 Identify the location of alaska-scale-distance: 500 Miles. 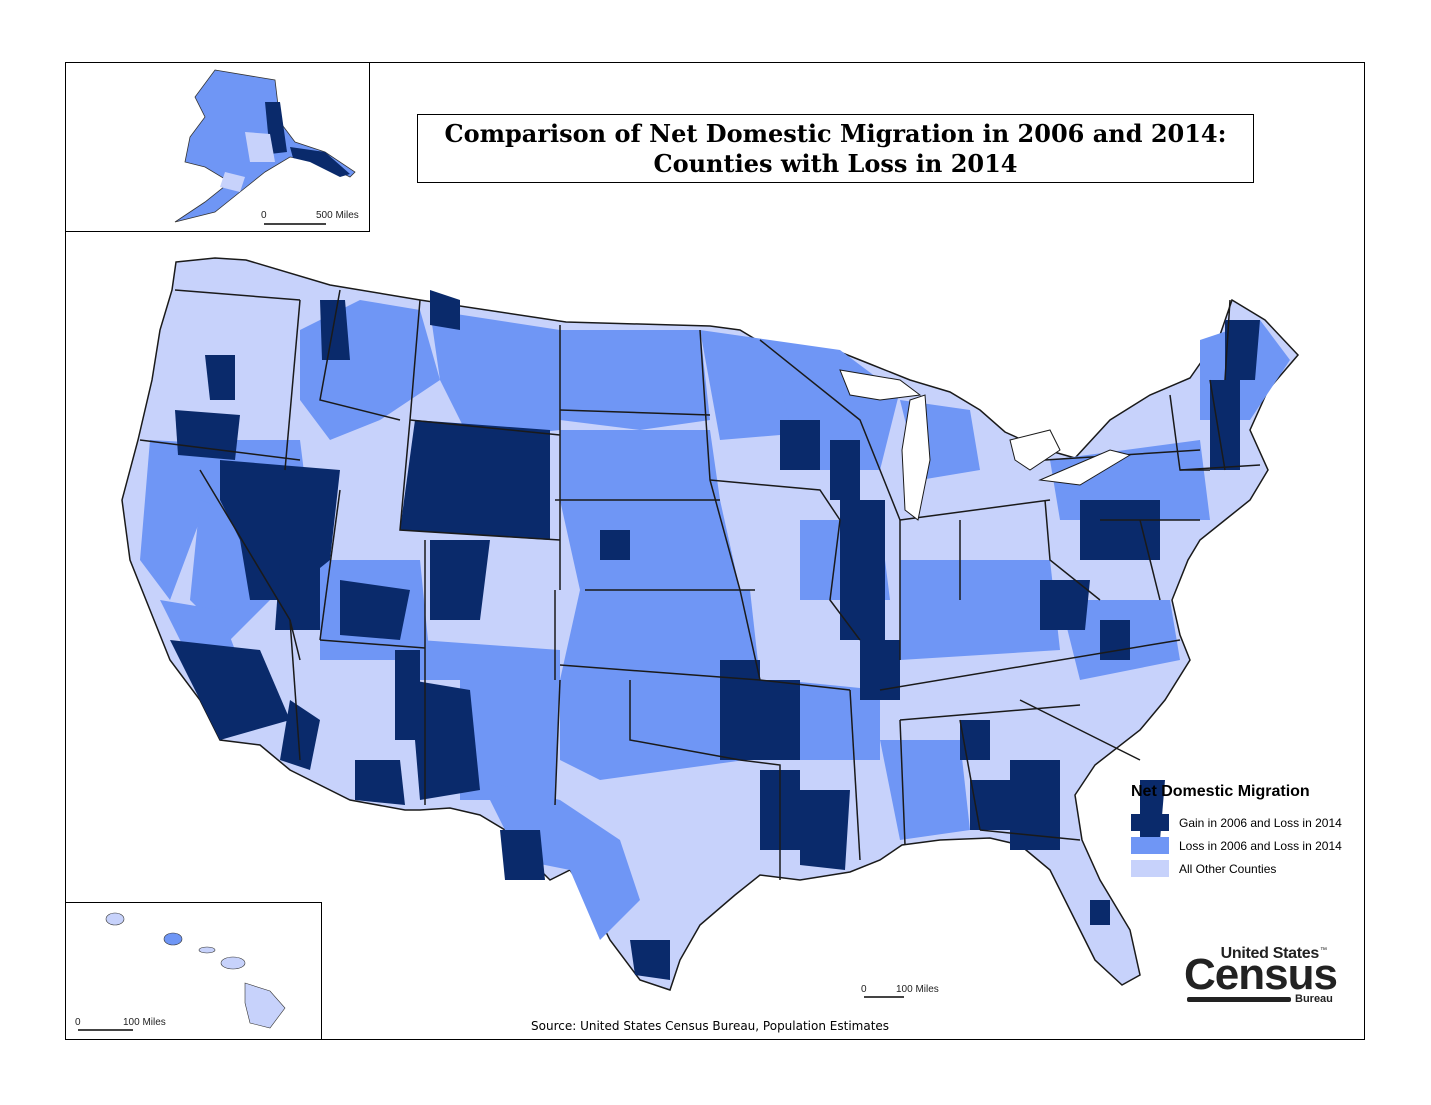
(337, 215).